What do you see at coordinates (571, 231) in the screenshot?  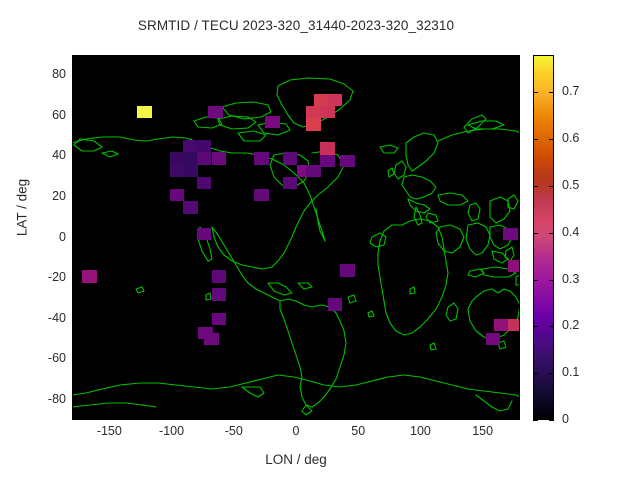 I see `colorbar-tick-label: 0.4` at bounding box center [571, 231].